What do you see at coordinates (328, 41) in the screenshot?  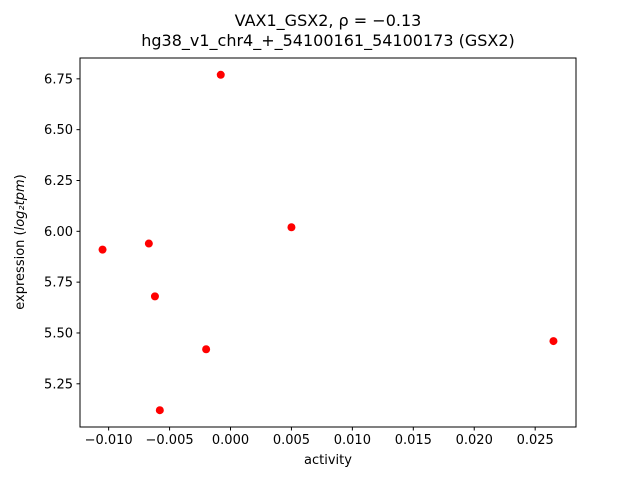 I see `chart-title-line2: hg38_v1_chr4_+_54100161_54100173 (GSX2)` at bounding box center [328, 41].